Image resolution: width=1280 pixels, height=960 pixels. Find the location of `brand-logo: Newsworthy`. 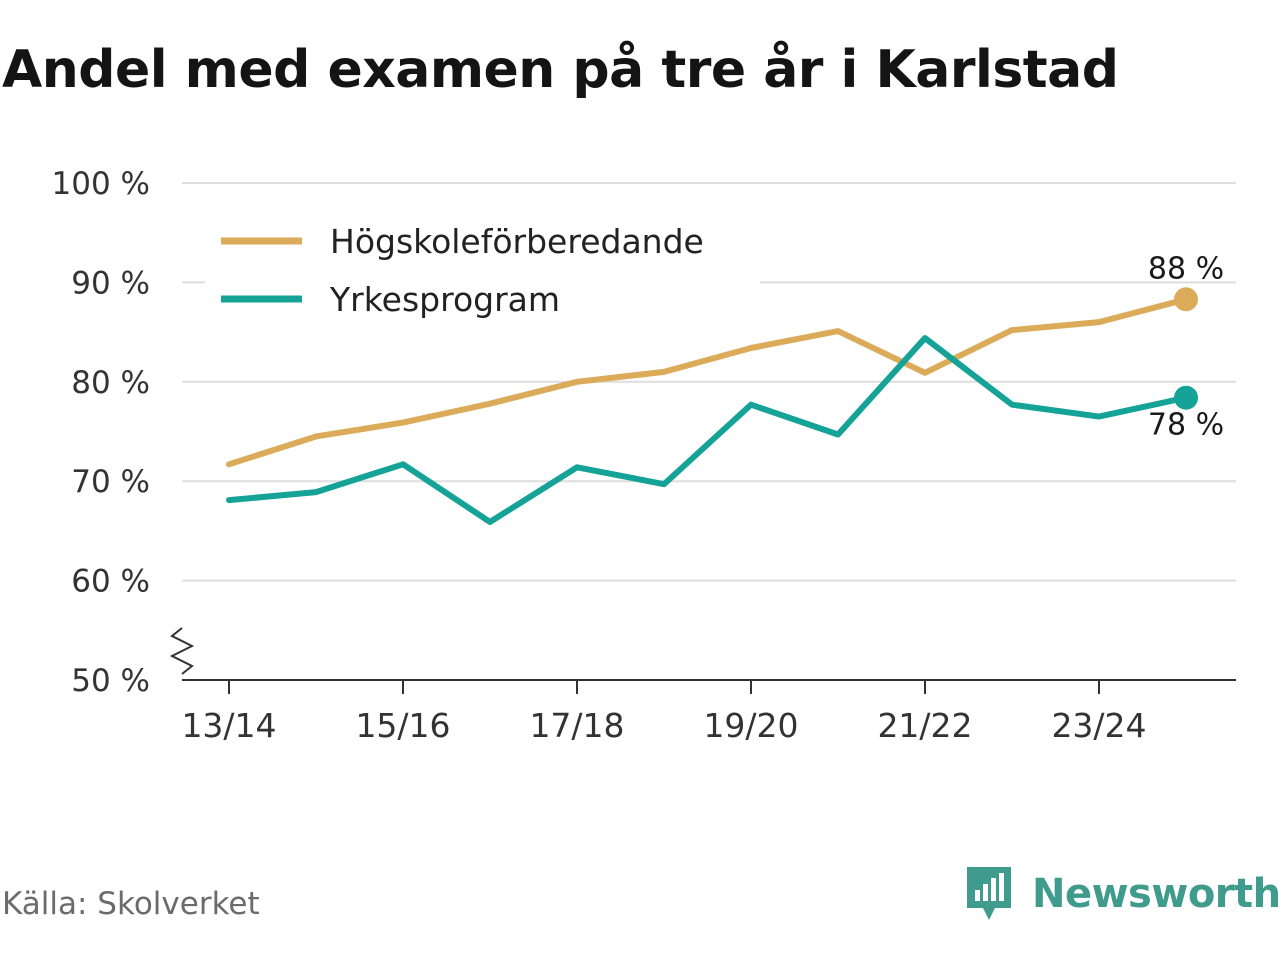

brand-logo: Newsworthy is located at coordinates (1122, 894).